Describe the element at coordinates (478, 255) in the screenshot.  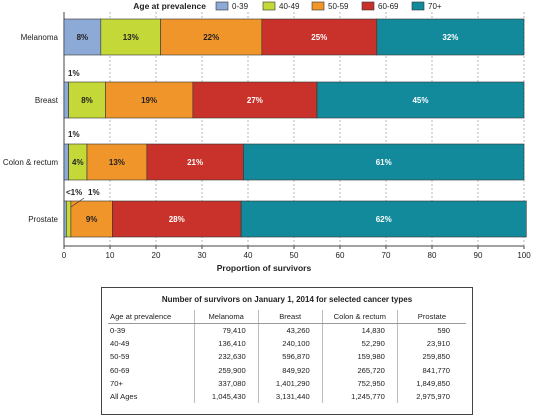
I see `x-tick-label: 90` at that location.